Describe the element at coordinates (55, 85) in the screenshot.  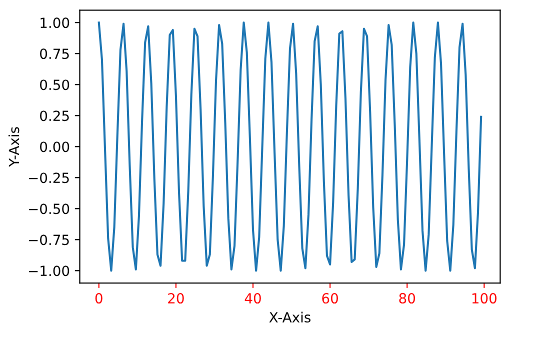
I see `y-tick-label: 0.50` at that location.